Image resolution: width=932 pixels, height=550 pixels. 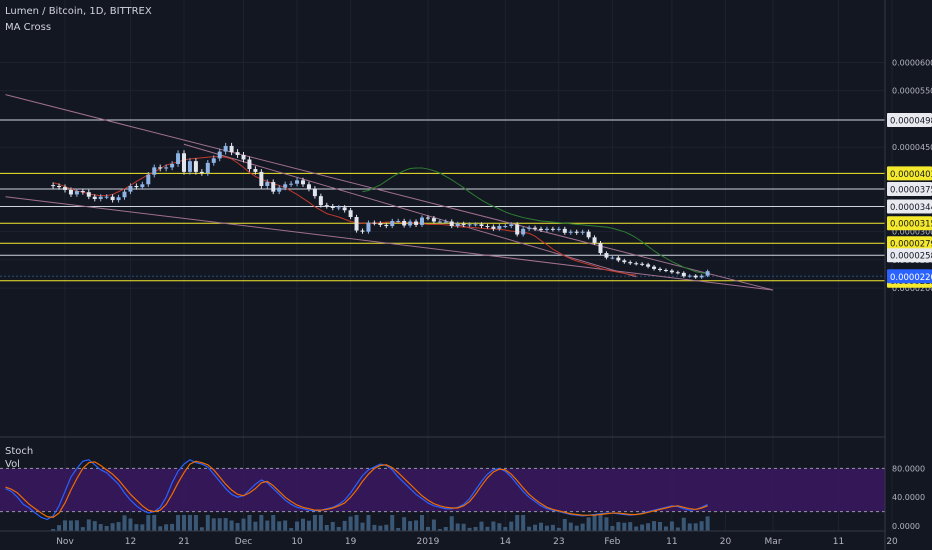 What do you see at coordinates (19, 451) in the screenshot?
I see `stoch-label: Stoch` at bounding box center [19, 451].